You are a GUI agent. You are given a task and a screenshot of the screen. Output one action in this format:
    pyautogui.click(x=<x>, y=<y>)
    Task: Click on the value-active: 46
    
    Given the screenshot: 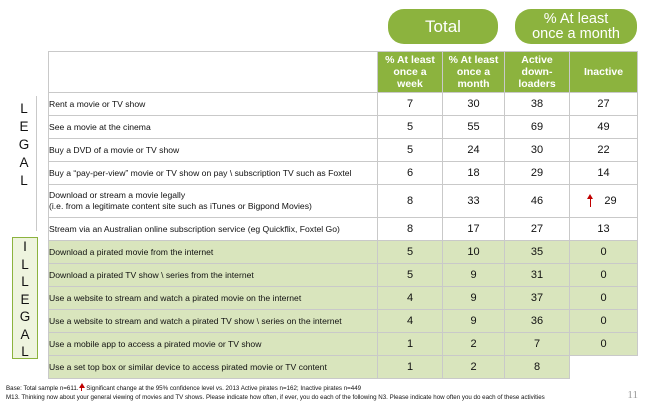 What is the action you would take?
    pyautogui.click(x=537, y=201)
    